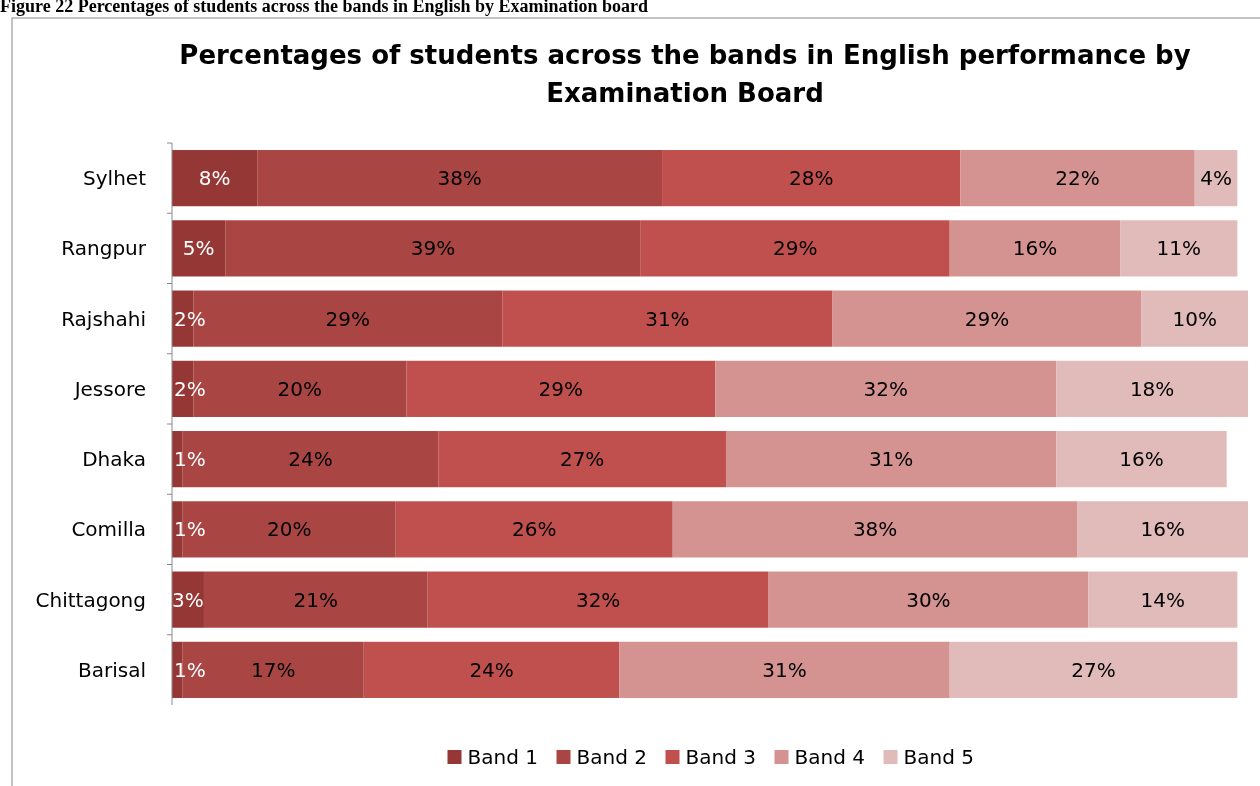  I want to click on y-tick-label: Jessore, so click(109, 388).